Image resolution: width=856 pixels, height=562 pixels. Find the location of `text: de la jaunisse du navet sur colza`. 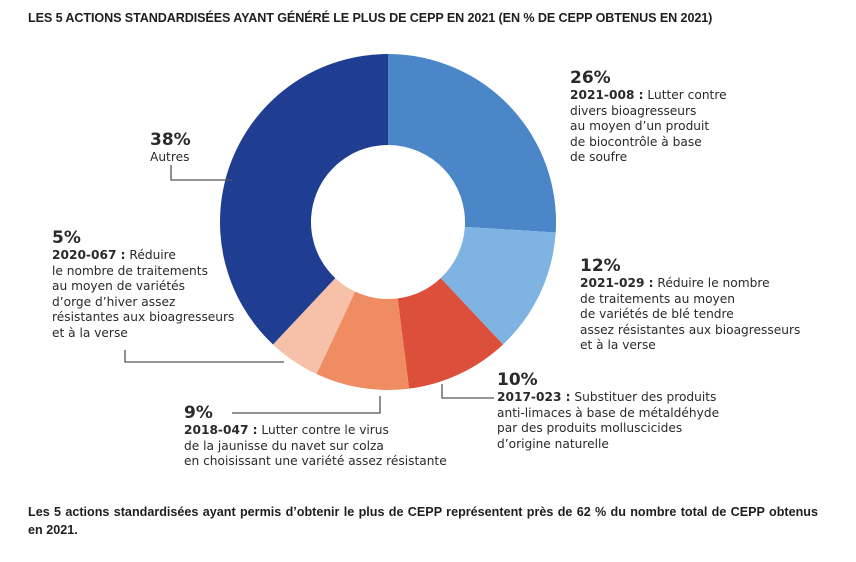

text: de la jaunisse du navet sur colza is located at coordinates (284, 445).